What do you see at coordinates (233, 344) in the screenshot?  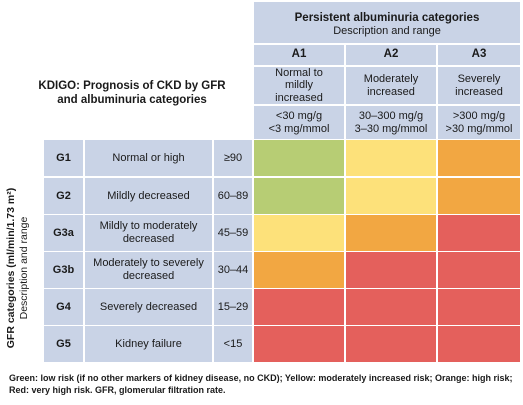 I see `gfr-range-g5: <15` at bounding box center [233, 344].